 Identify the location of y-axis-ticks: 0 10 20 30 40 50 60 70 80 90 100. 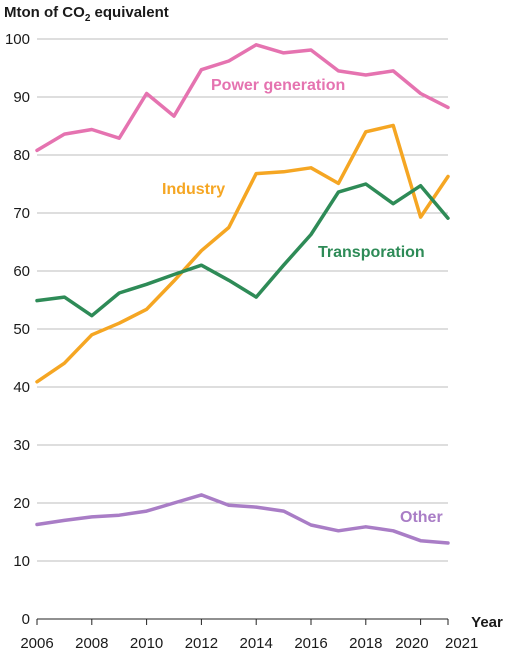
(17, 329).